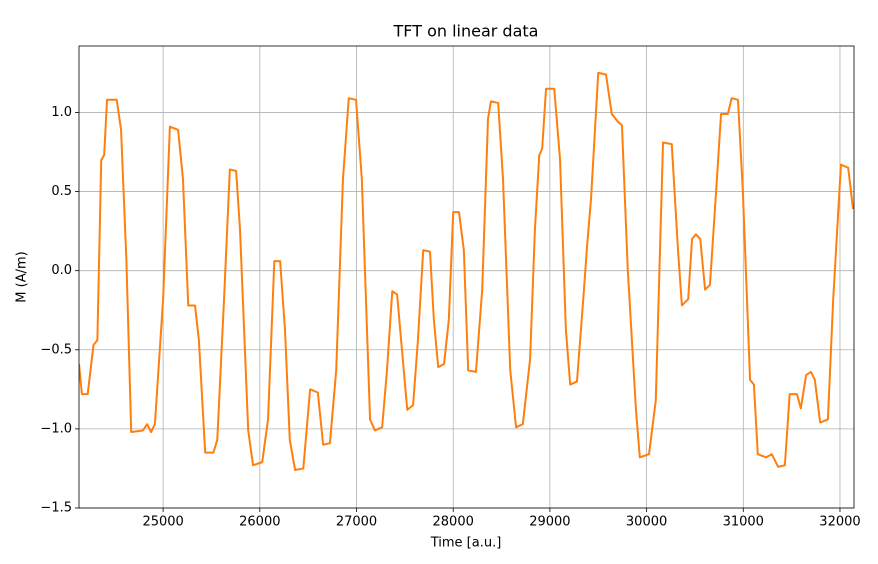 The width and height of the screenshot is (878, 564). Describe the element at coordinates (356, 522) in the screenshot. I see `x-tick-label: 27000` at that location.